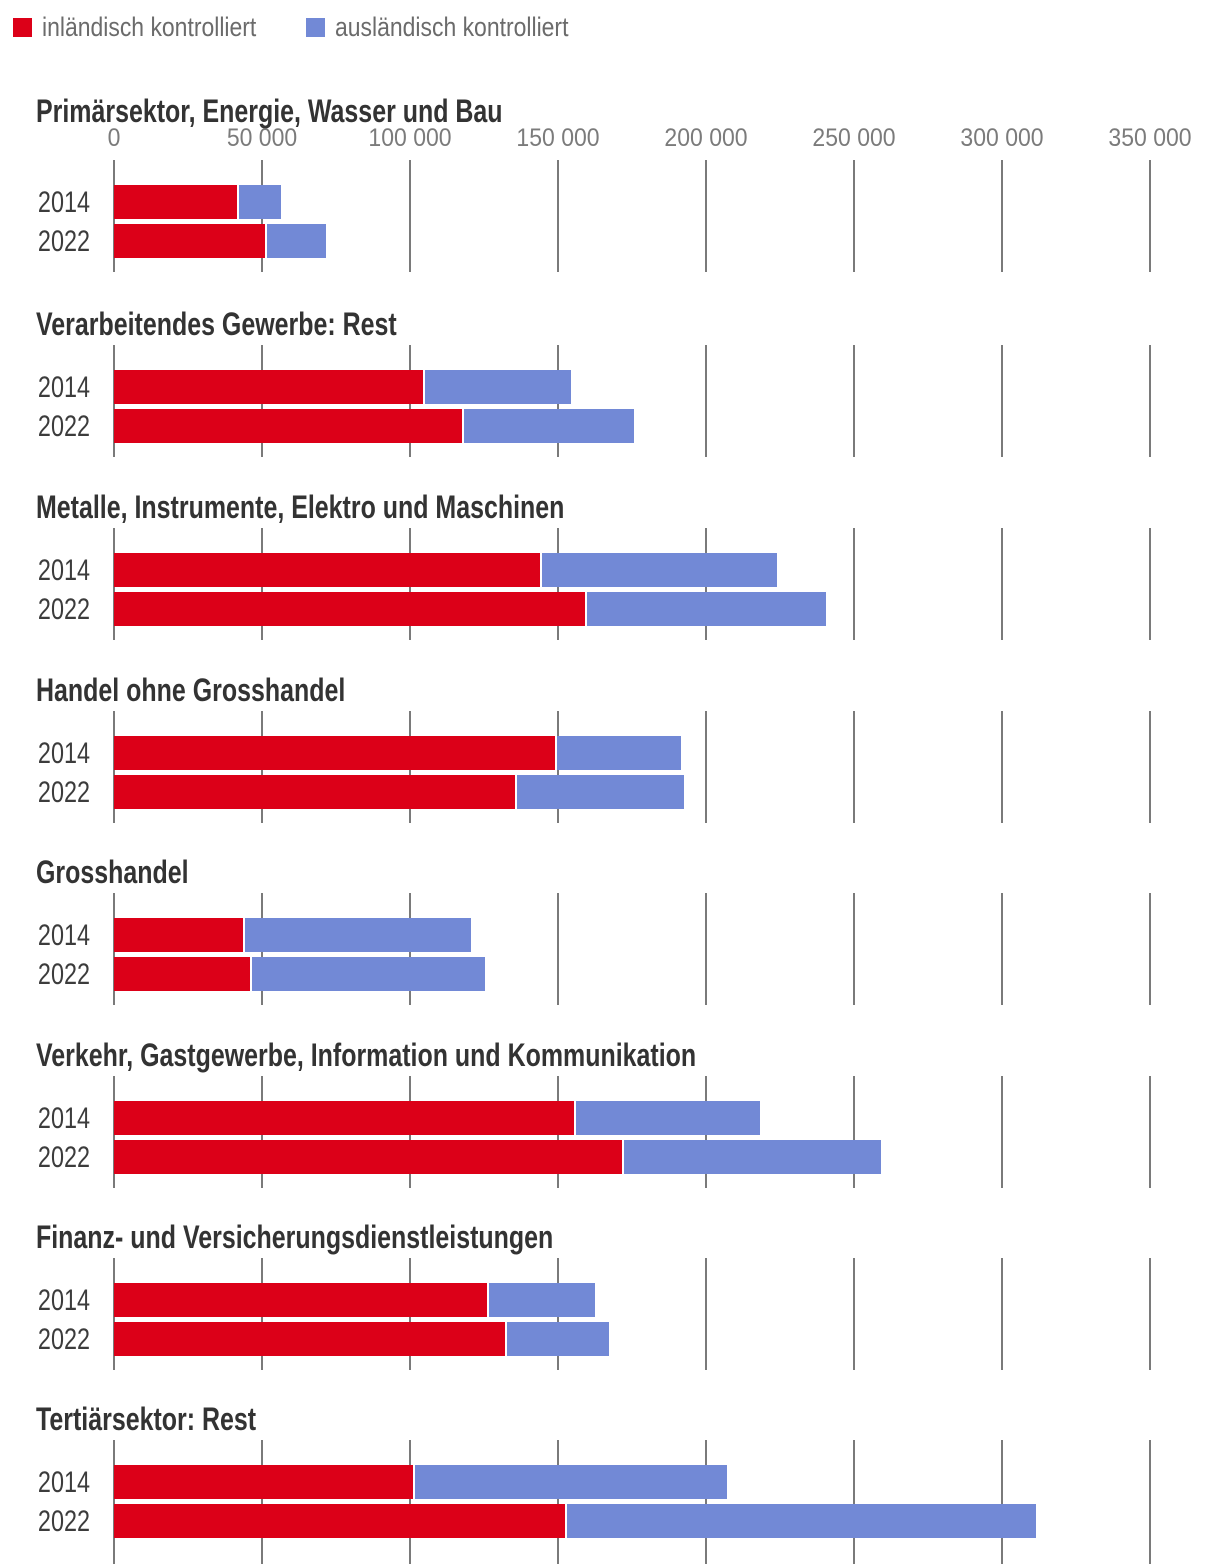  I want to click on legend-item-auslaendisch: ausländisch kontrolliert, so click(458, 27).